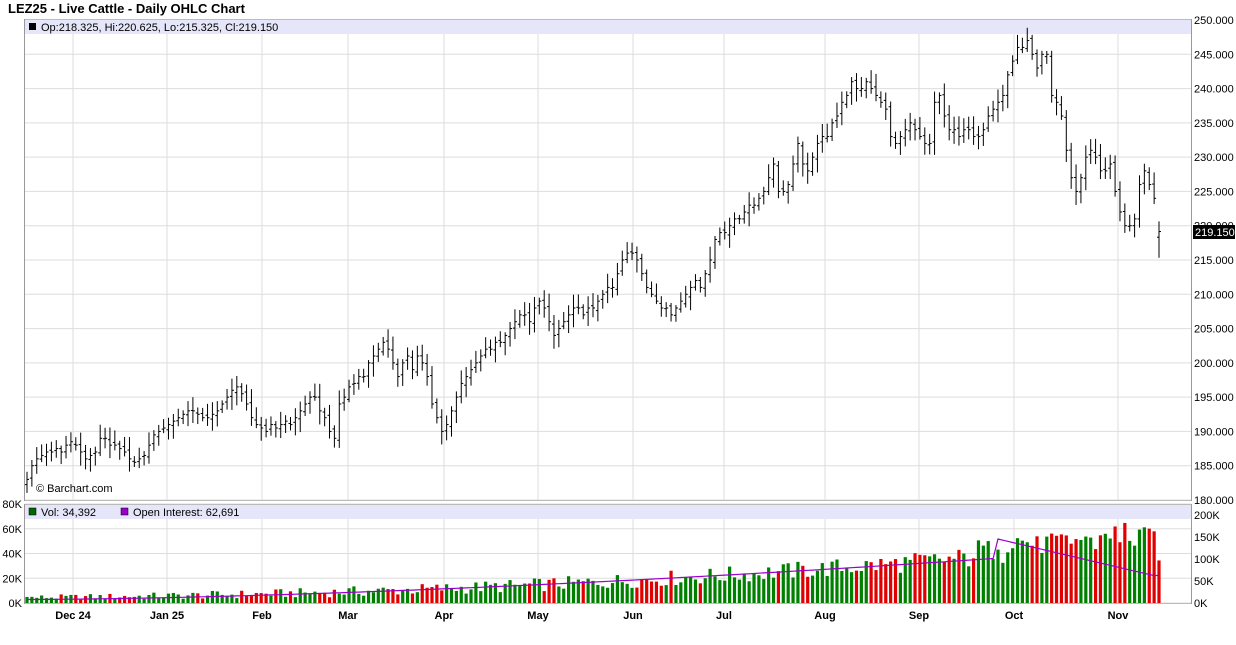 The width and height of the screenshot is (1236, 645). Describe the element at coordinates (262, 616) in the screenshot. I see `date-tick-label: Feb` at that location.